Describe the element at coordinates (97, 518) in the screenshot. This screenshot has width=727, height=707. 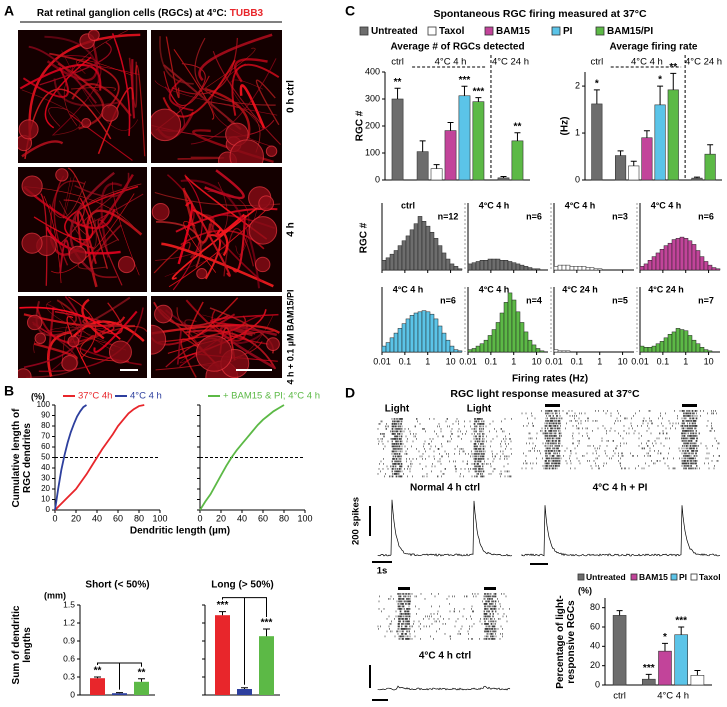
I see `x-tick-label: 40` at that location.